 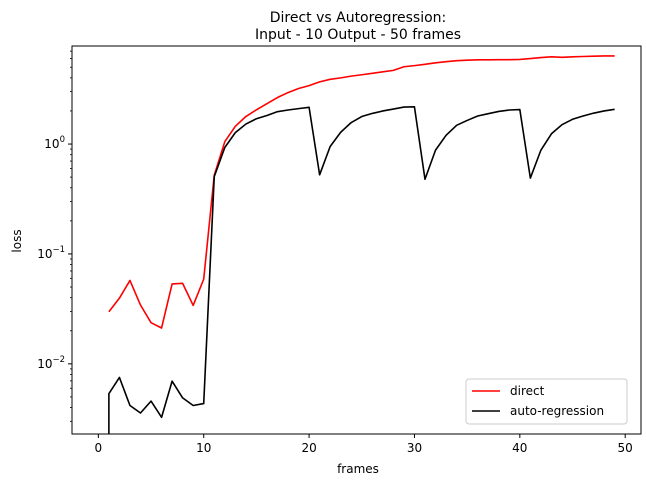 I want to click on y-tick-exponent: 0, so click(x=62, y=140).